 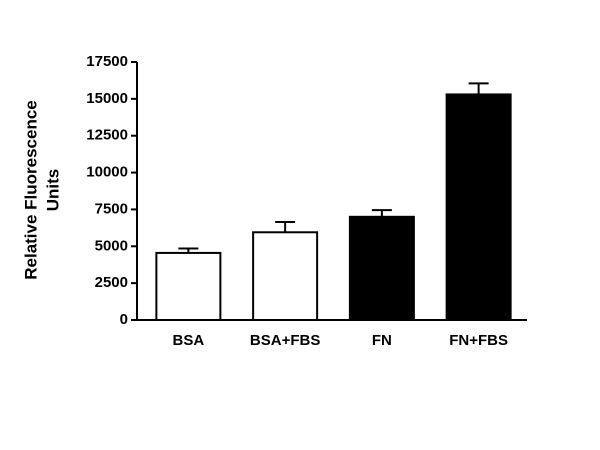 What do you see at coordinates (107, 98) in the screenshot?
I see `y-tick-label: 15000` at bounding box center [107, 98].